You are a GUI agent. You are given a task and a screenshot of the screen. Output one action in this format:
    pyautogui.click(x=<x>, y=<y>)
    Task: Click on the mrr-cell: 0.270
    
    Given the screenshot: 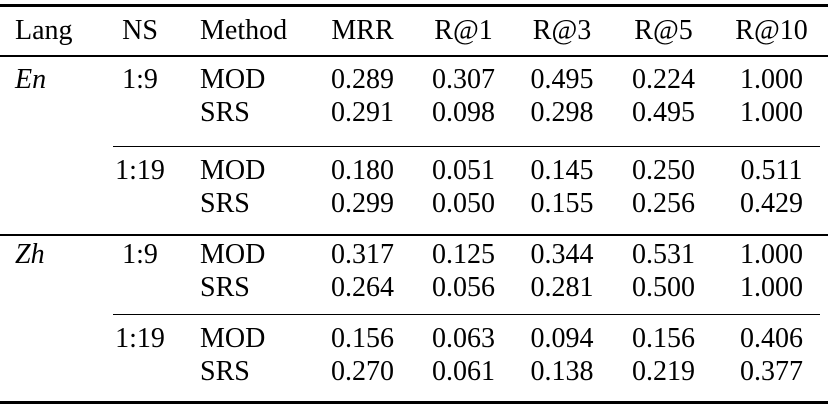 What is the action you would take?
    pyautogui.click(x=362, y=371)
    